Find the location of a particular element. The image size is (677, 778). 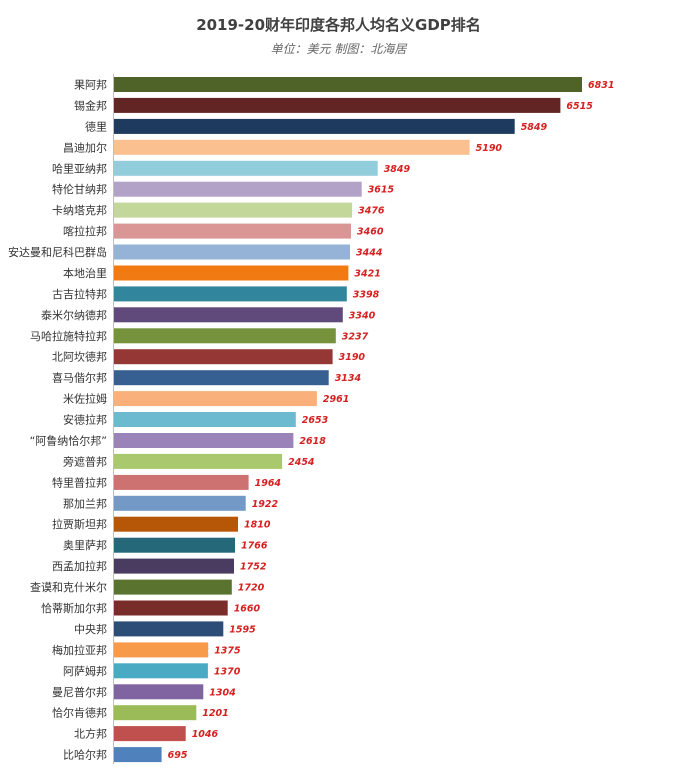

value-label-4: 5190 is located at coordinates (489, 148).